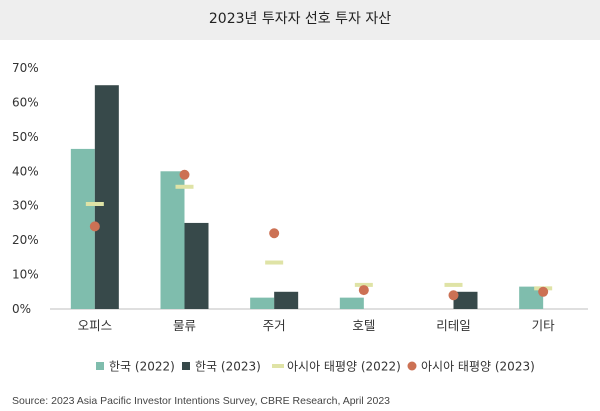 The image size is (600, 411). I want to click on x-tick-label: 리테일, so click(453, 325).